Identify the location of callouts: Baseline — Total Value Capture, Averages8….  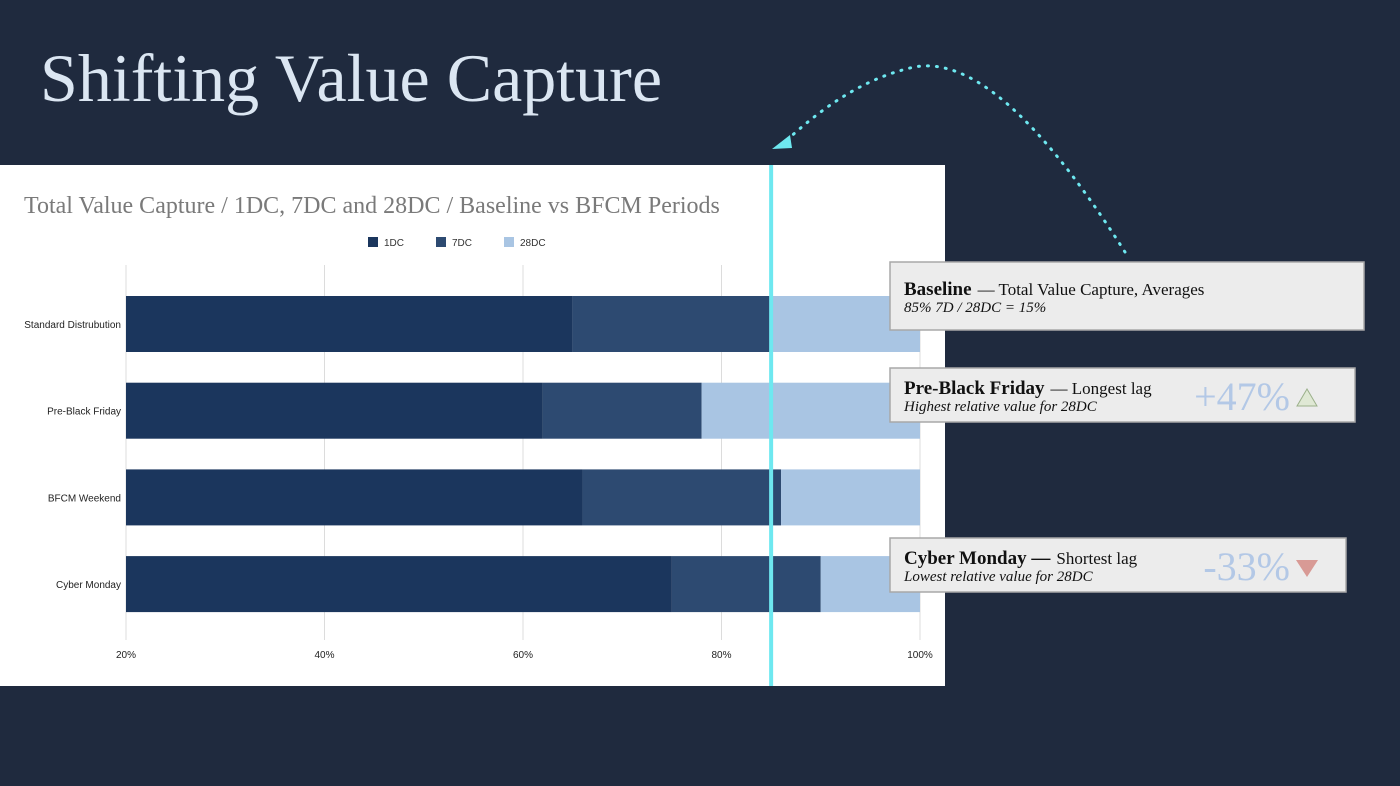
(1127, 427).